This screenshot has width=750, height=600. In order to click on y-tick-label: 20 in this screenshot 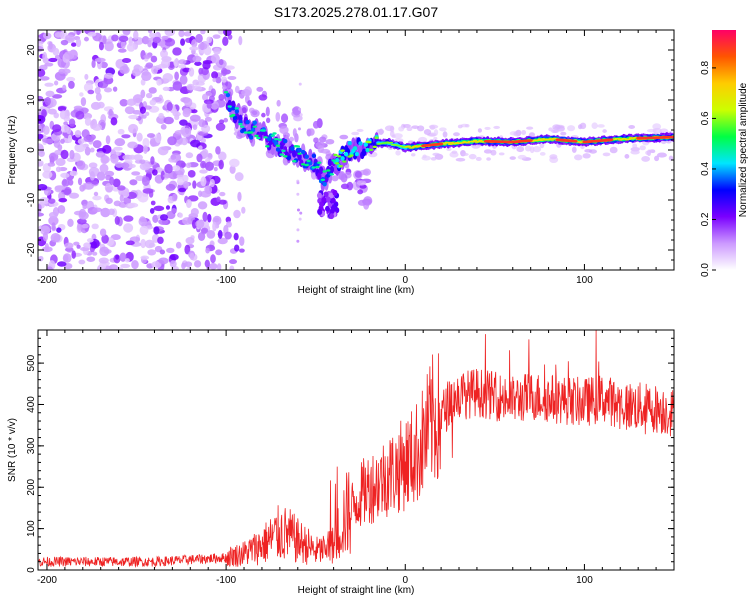, I will do `click(31, 50)`.